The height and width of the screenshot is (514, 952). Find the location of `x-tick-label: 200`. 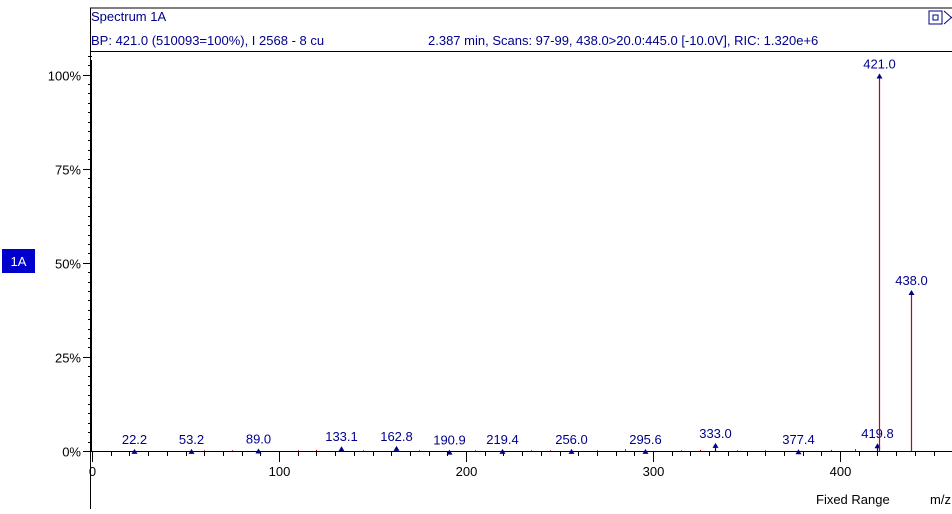

x-tick-label: 200 is located at coordinates (467, 471).